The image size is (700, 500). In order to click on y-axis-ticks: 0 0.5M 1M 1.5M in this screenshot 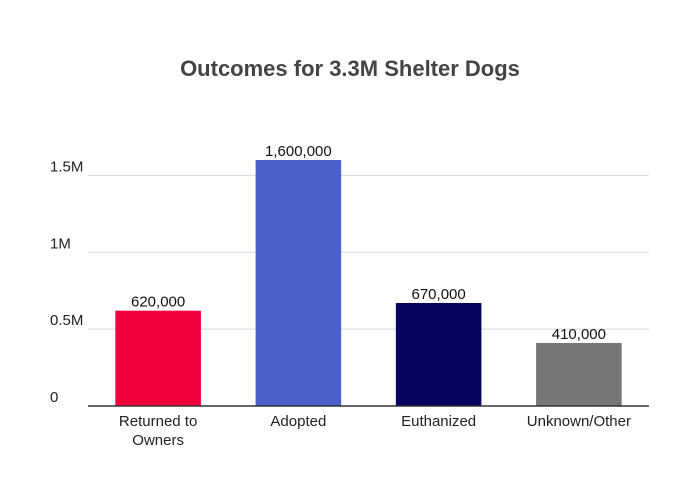, I will do `click(66, 282)`.